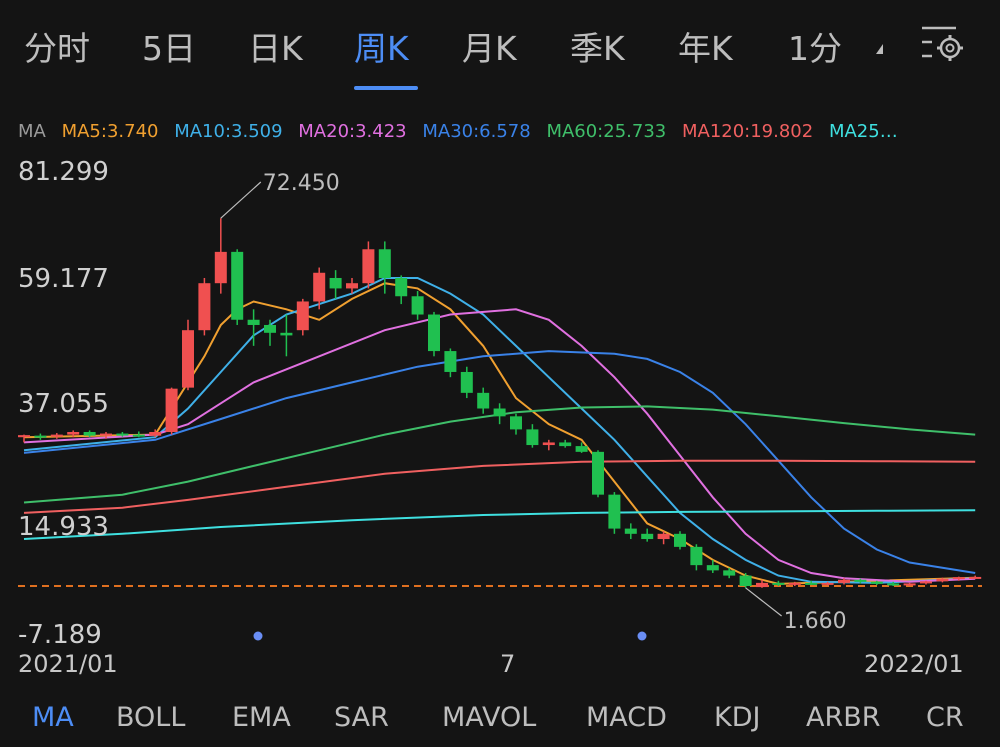 This screenshot has width=1000, height=747. I want to click on ma120-line, so click(499, 486).